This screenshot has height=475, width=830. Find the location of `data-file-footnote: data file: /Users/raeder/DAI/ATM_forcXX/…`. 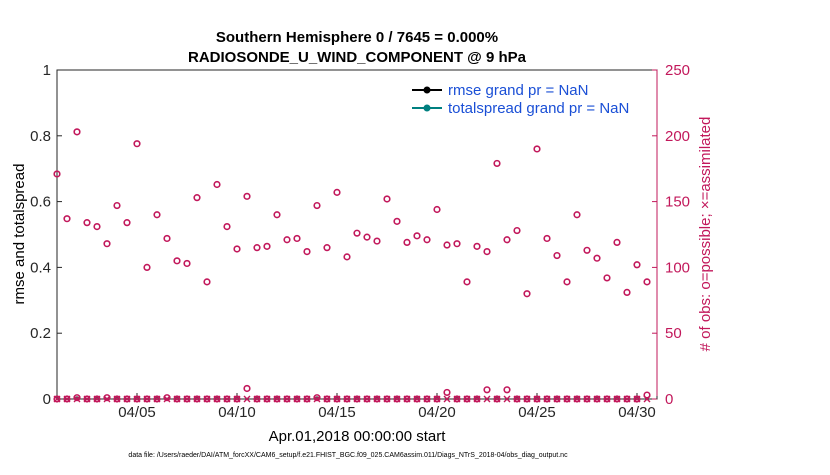

data-file-footnote: data file: /Users/raeder/DAI/ATM_forcXX/… is located at coordinates (348, 455).